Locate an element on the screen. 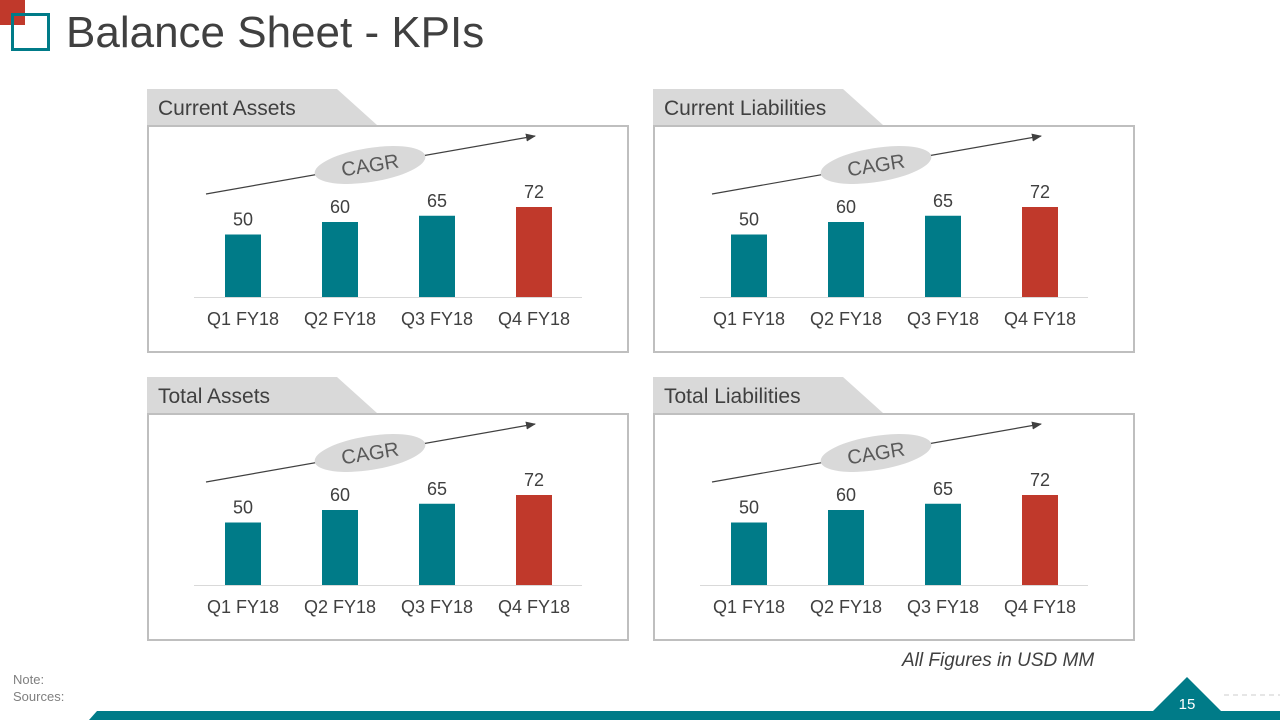 This screenshot has height=720, width=1280. panel-title: Total Liabilities is located at coordinates (732, 396).